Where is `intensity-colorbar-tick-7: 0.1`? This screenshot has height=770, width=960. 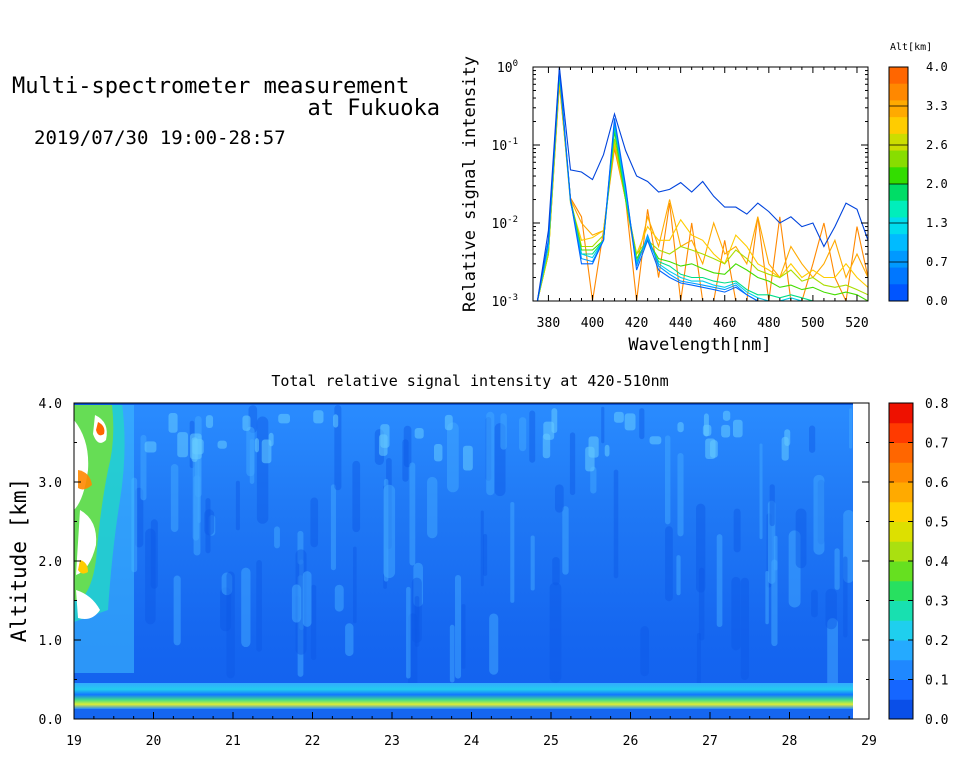 intensity-colorbar-tick-7: 0.1 is located at coordinates (936, 681).